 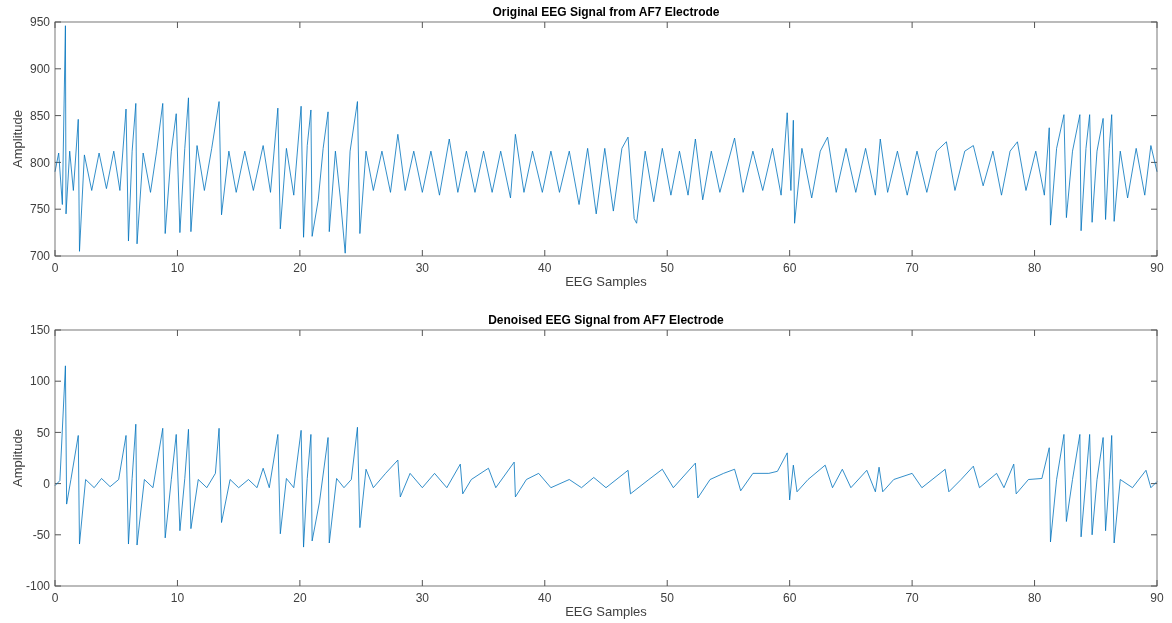 What do you see at coordinates (40, 209) in the screenshot?
I see `y-tick-label: 750` at bounding box center [40, 209].